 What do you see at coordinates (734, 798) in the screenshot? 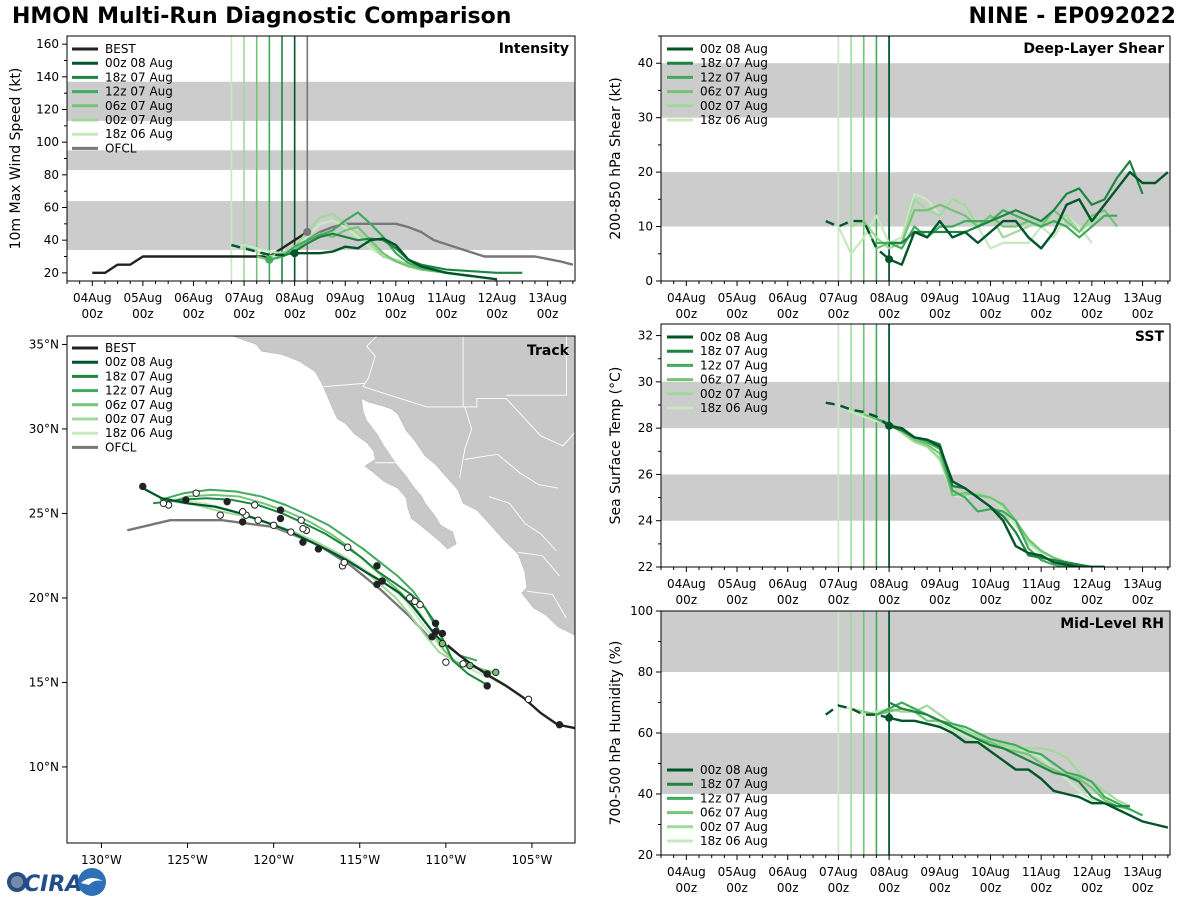
I see `rh-legend-label-12z-07-aug: 12z 07 Aug` at bounding box center [734, 798].